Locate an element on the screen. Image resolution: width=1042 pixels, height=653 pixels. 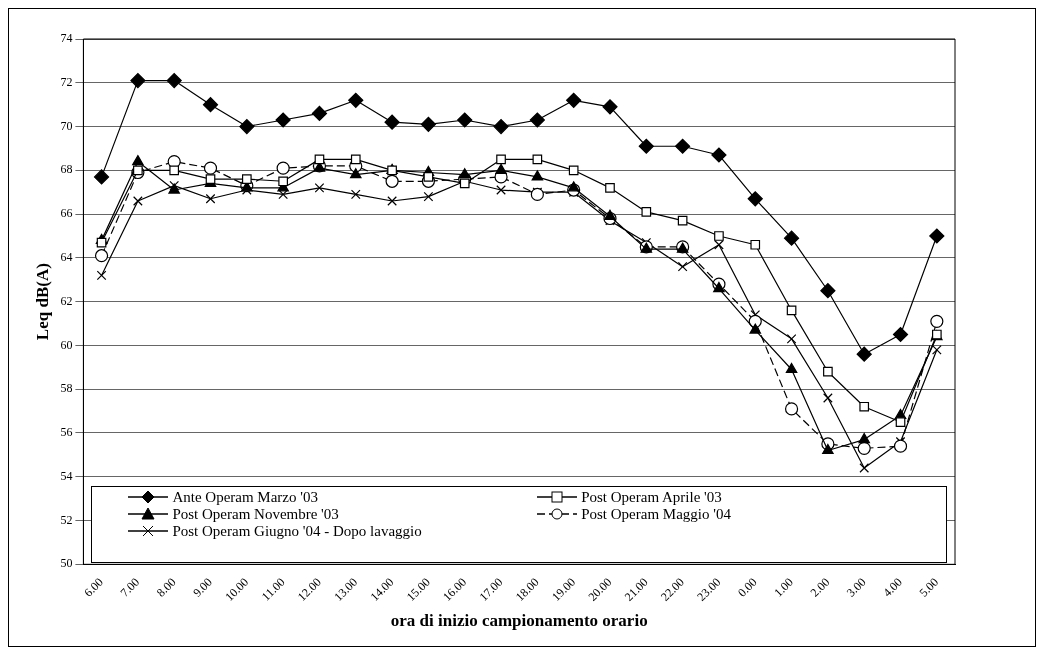
y-tick-label: 70 is located at coordinates (66, 125).